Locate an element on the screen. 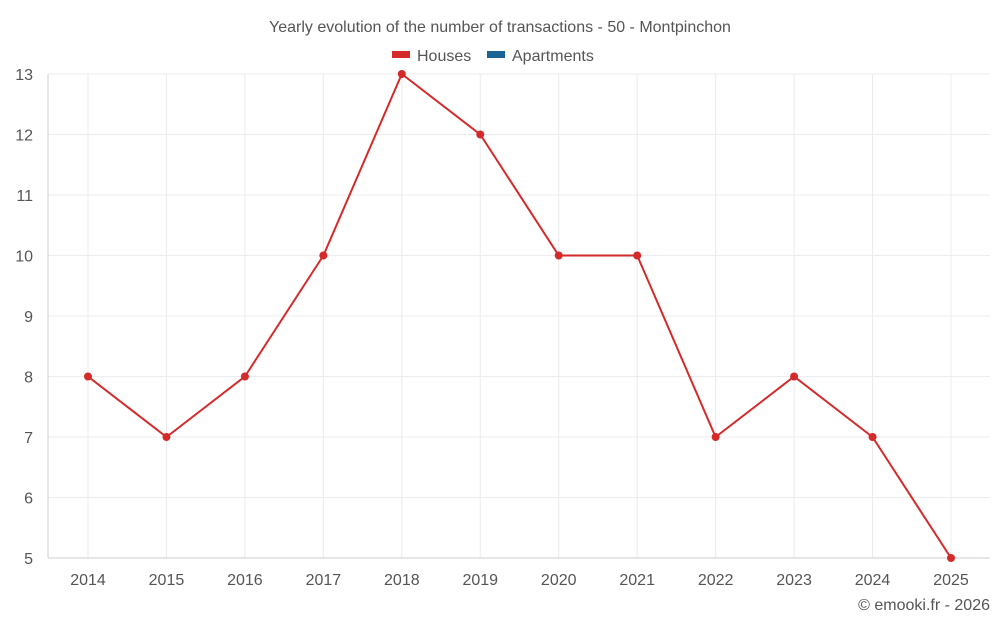  x-tick-label: 2014 is located at coordinates (88, 580).